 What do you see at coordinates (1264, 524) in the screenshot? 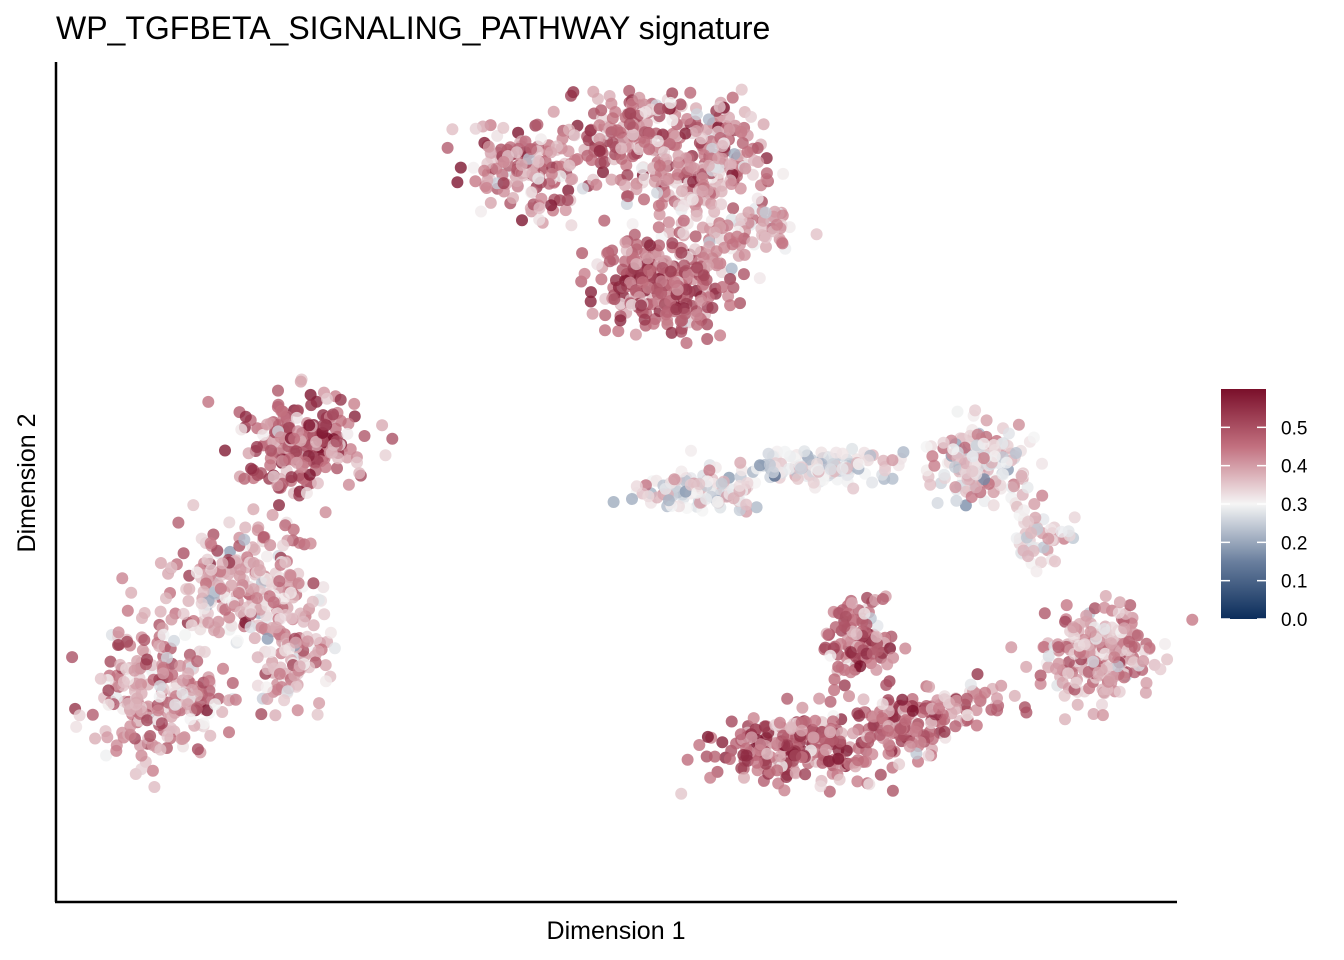
I see `color-bar-ticks: 0.0 0.1 0.2 0.3 0.4 0.5` at bounding box center [1264, 524].